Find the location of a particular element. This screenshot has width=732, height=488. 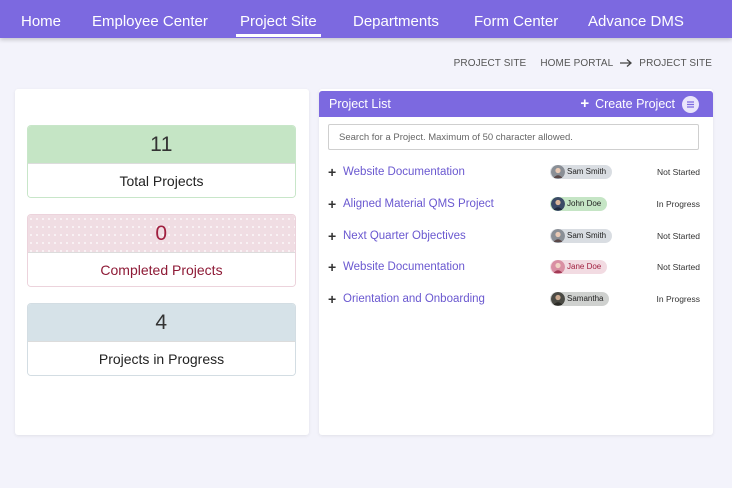

user-chip: Jane Doe is located at coordinates (579, 267).